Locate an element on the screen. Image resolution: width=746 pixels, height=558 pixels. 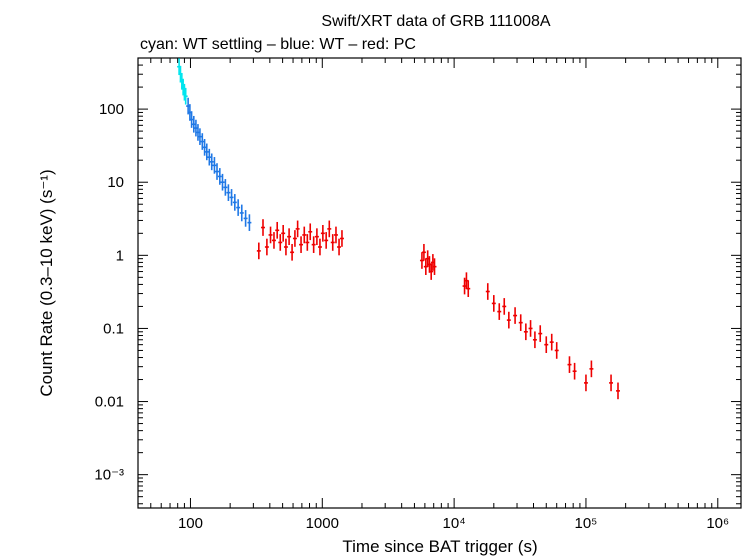
y-tick-label: 100 is located at coordinates (111, 109).